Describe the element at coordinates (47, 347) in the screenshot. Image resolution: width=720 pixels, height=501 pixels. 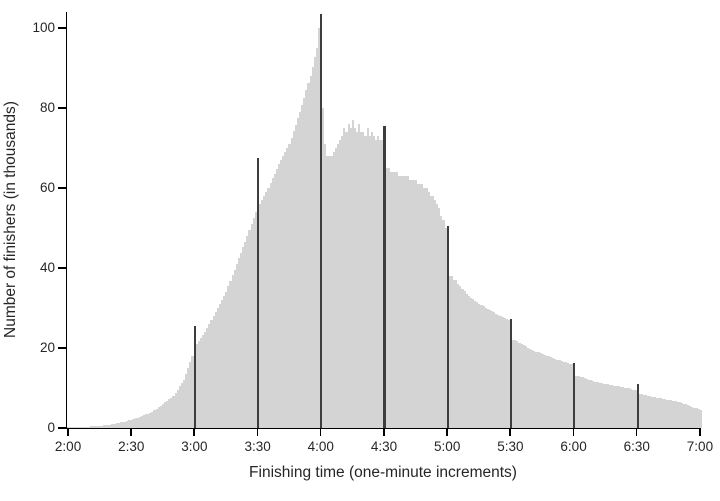
I see `y-tick-label: 20` at that location.